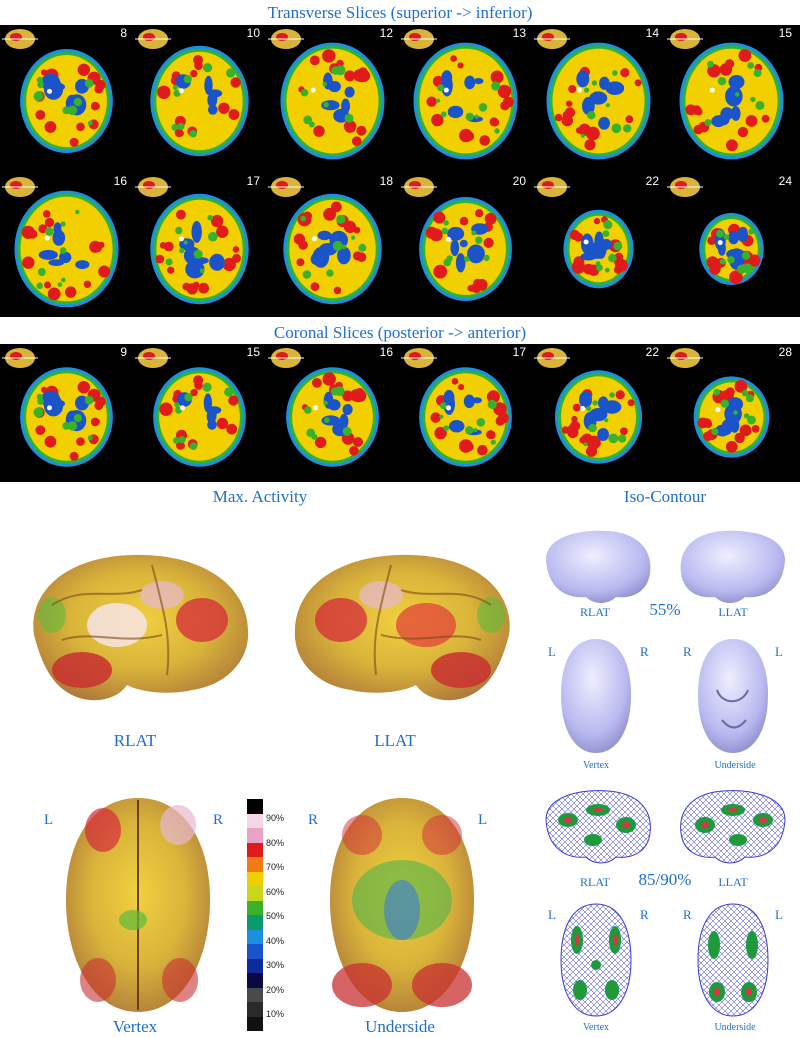 This screenshot has width=800, height=1038. I want to click on label-vertex: Vertex, so click(135, 1026).